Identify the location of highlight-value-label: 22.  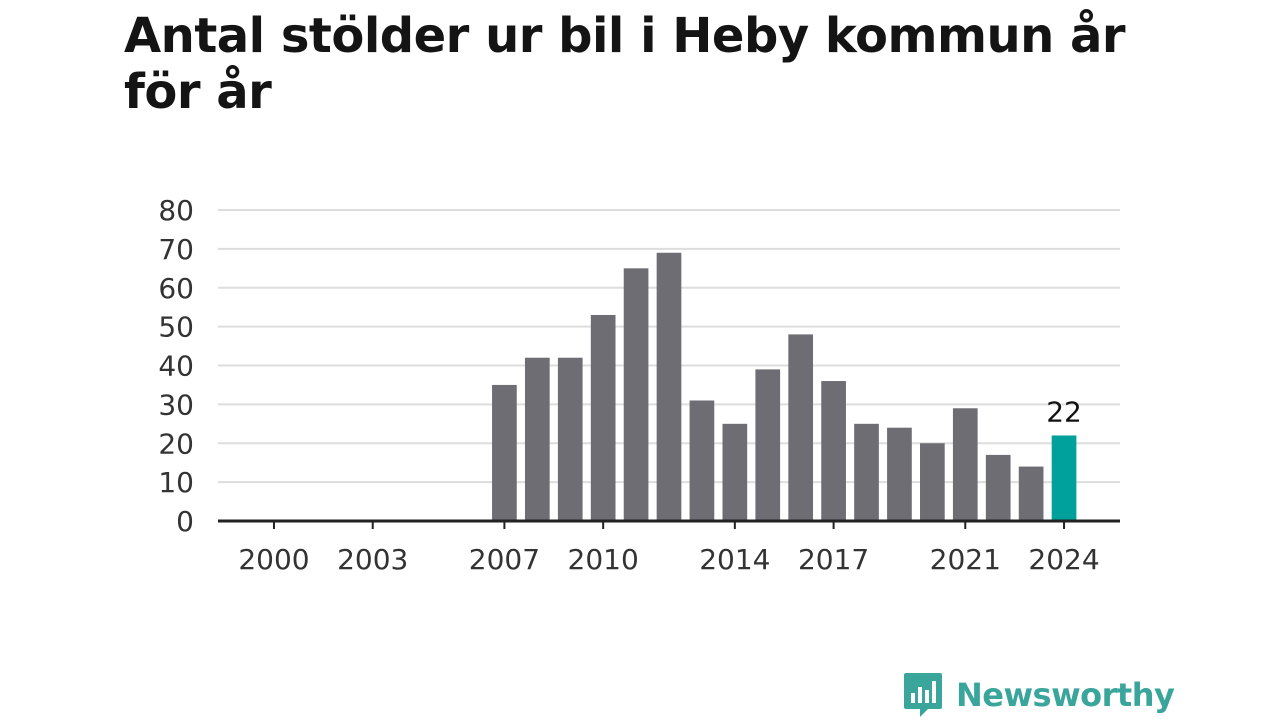
(1064, 411).